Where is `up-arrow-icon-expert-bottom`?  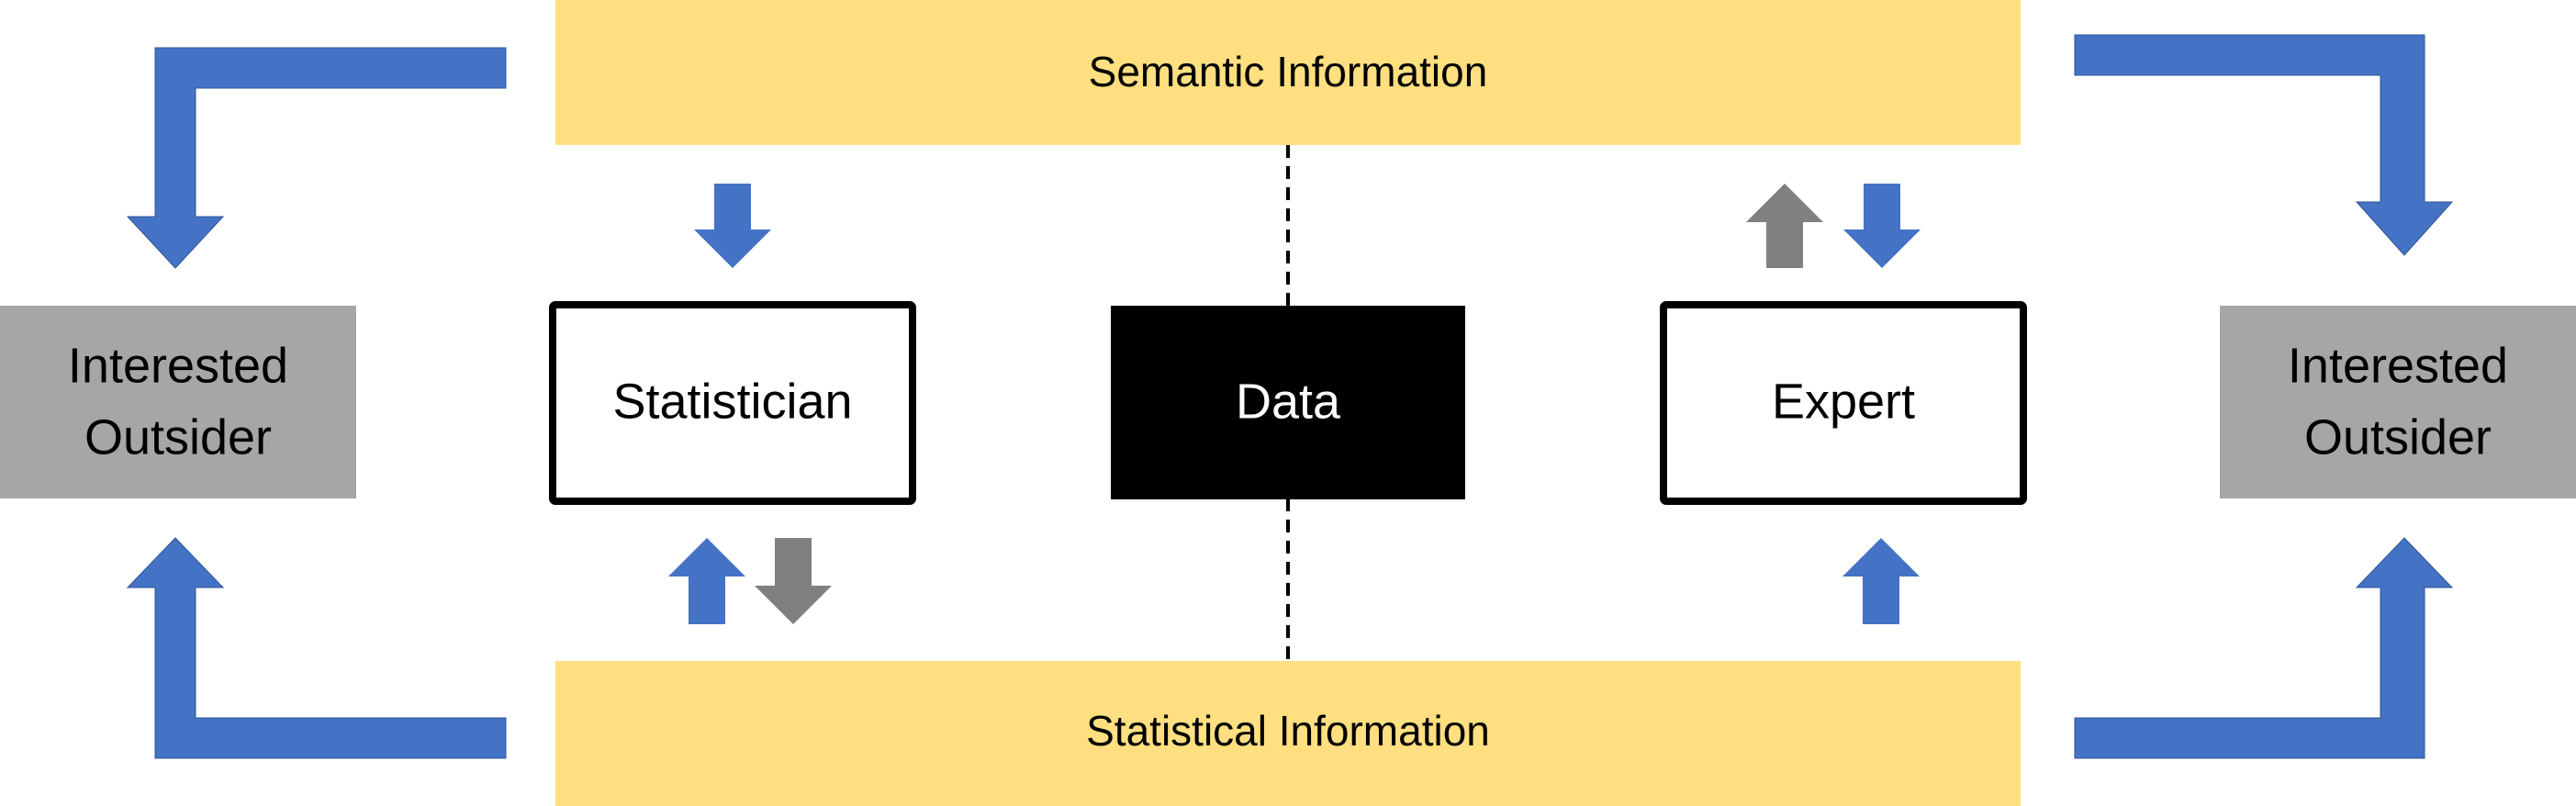 up-arrow-icon-expert-bottom is located at coordinates (1881, 581).